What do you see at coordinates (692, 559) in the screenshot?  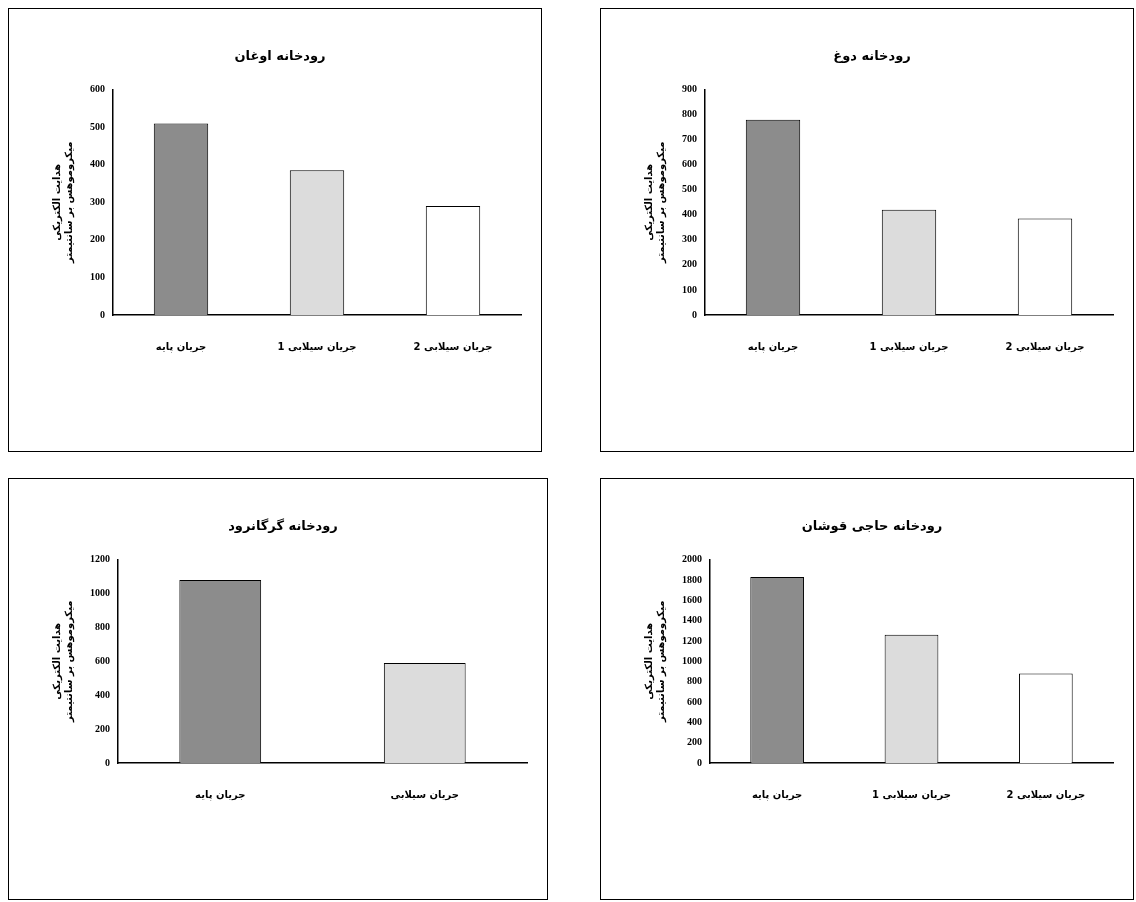 I see `y-tick-label: 2000` at bounding box center [692, 559].